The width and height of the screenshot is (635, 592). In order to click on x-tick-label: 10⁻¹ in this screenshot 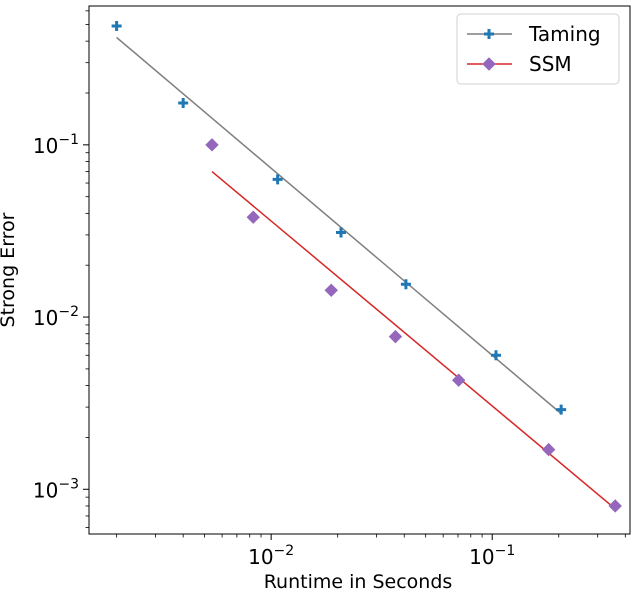, I will do `click(492, 556)`.